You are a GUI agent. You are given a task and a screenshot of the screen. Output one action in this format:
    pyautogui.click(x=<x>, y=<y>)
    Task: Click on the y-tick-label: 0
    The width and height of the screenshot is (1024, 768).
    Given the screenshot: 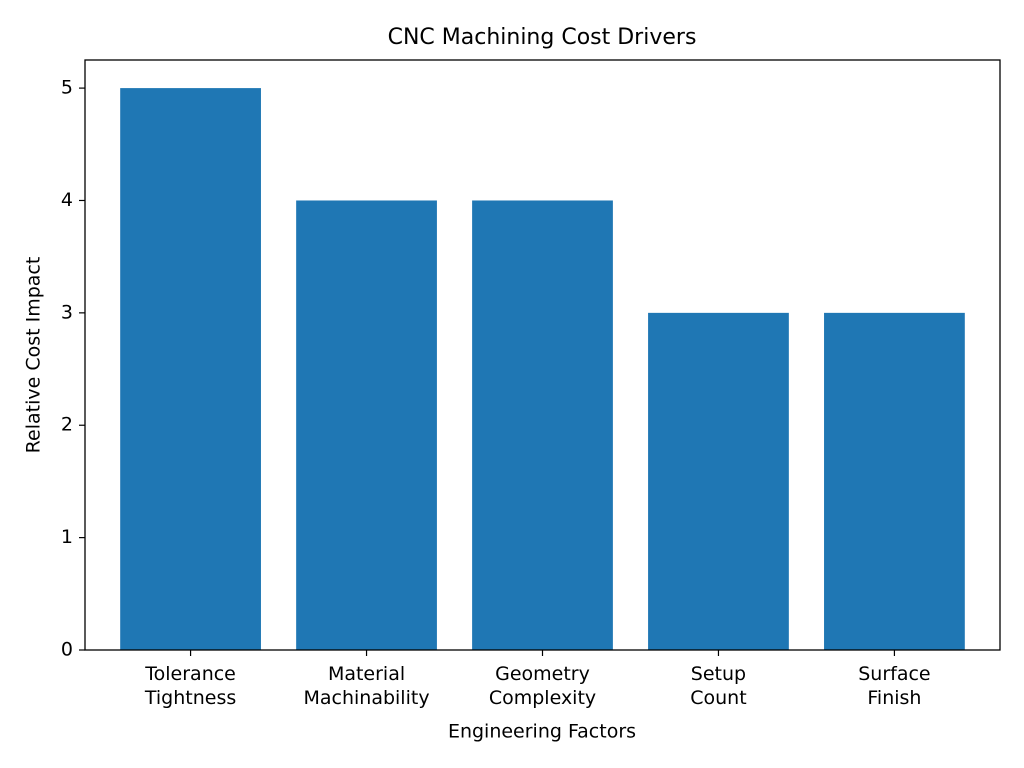 What is the action you would take?
    pyautogui.click(x=67, y=650)
    